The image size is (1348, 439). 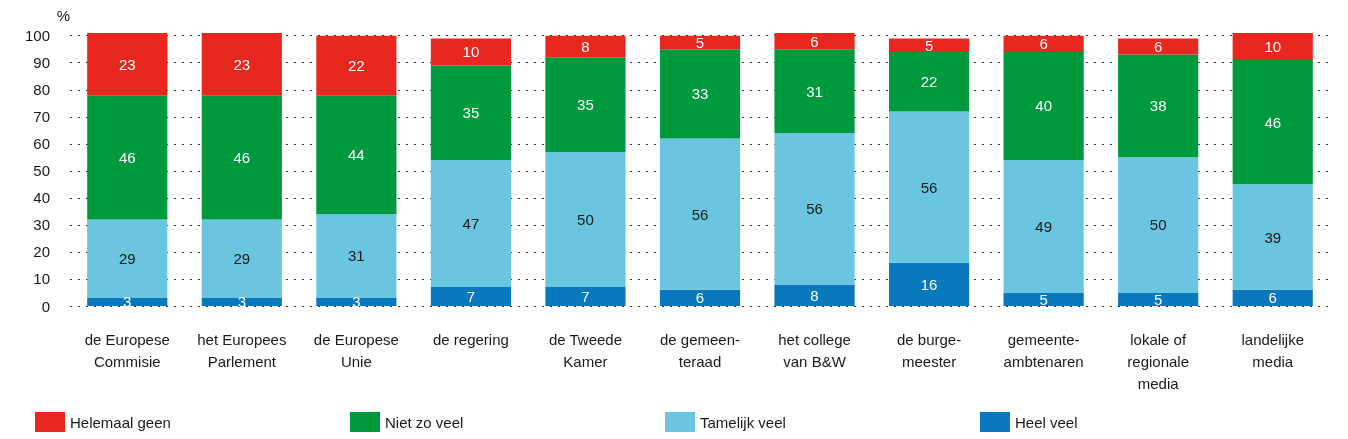 I want to click on legend-label: Tamelijk veel, so click(x=743, y=422).